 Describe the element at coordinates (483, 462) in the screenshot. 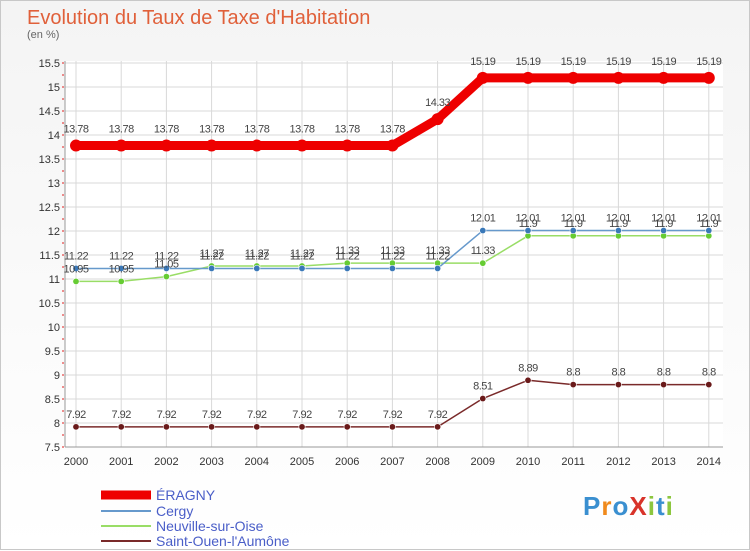

I see `x-tick-label: 2009` at that location.